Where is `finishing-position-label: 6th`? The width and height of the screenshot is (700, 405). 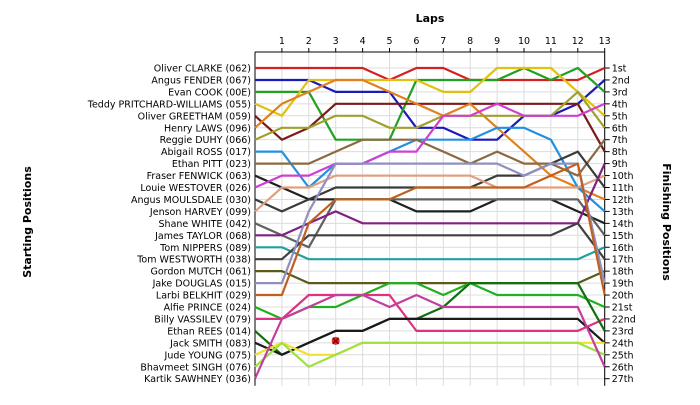
finishing-position-label: 6th is located at coordinates (620, 128).